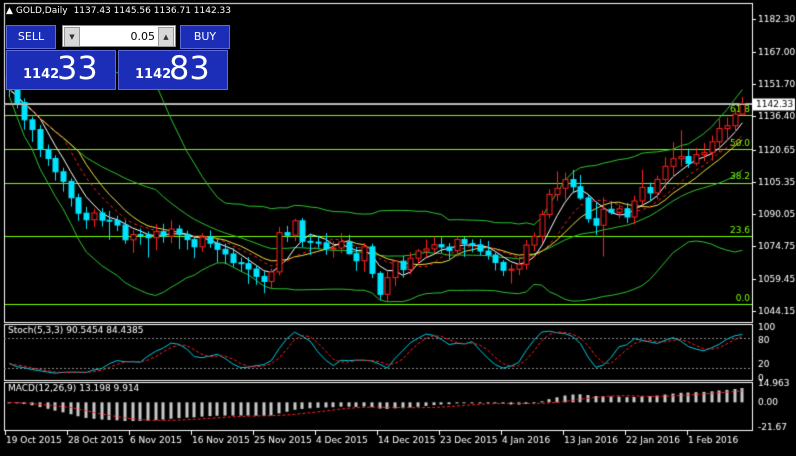  Describe the element at coordinates (166, 37) in the screenshot. I see `increase-lot-icon: ▲` at that location.